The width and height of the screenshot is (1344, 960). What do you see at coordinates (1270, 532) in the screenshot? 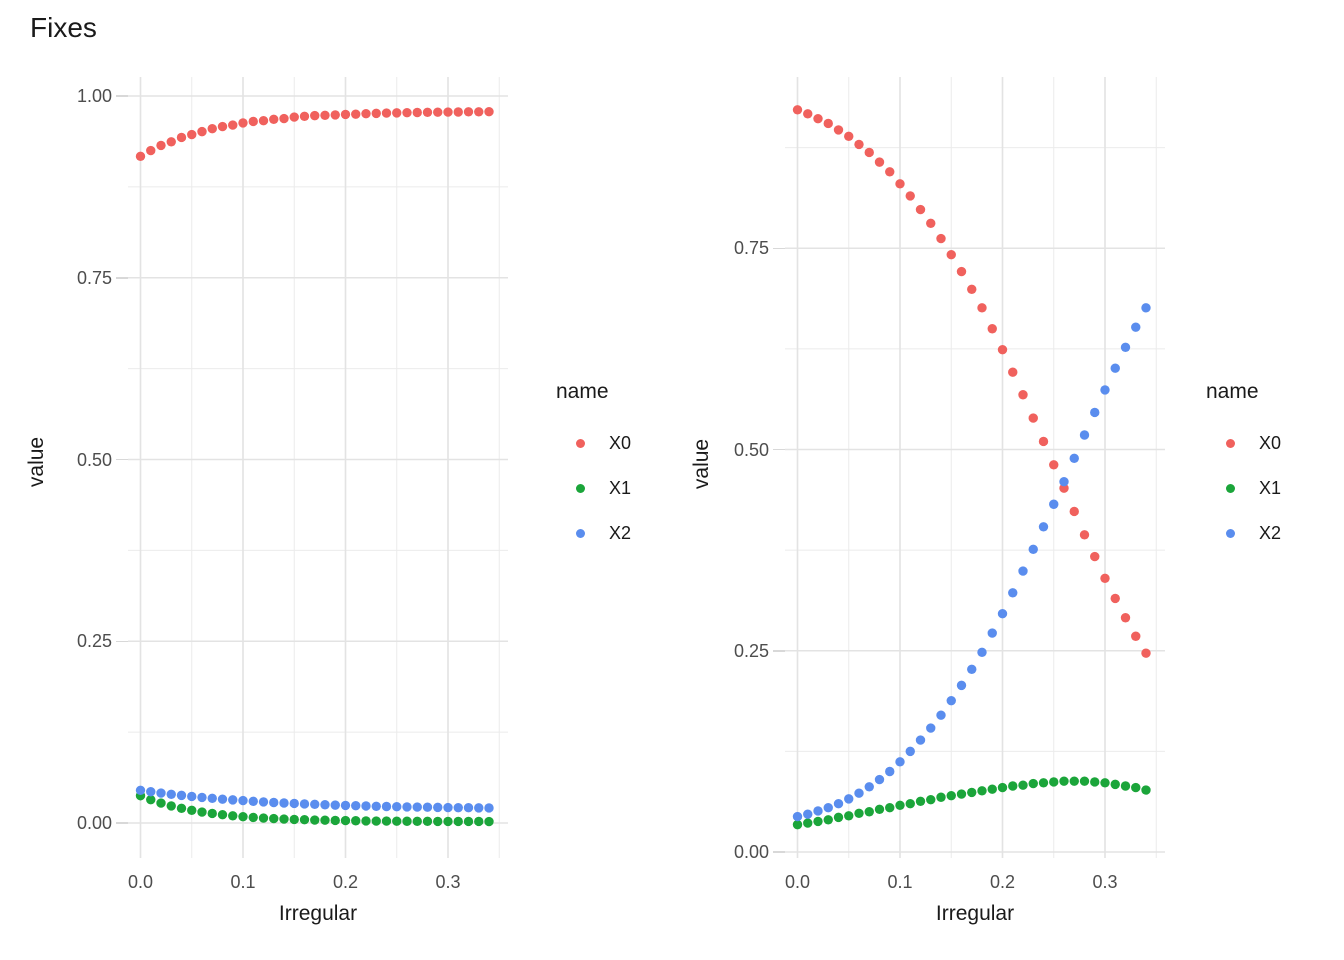
I see `legend-label-x2: X2` at bounding box center [1270, 532].